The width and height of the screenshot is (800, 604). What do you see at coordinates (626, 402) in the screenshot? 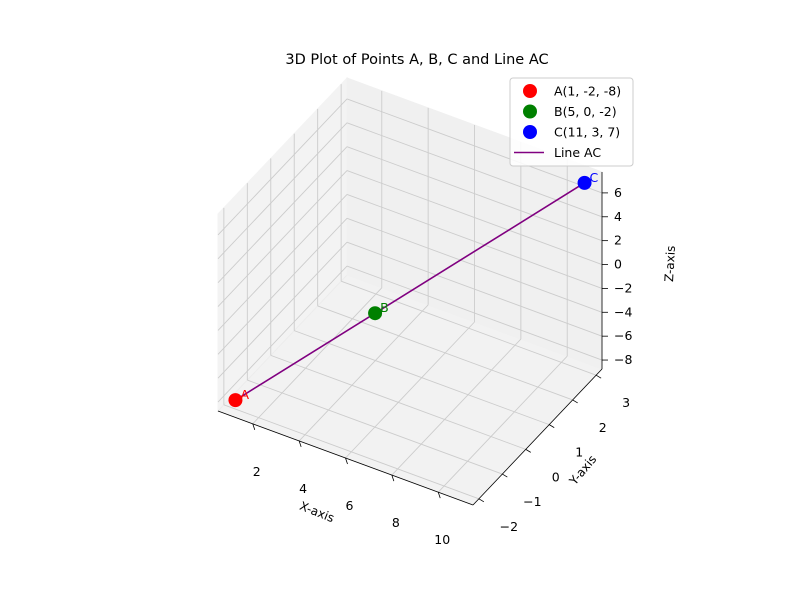
I see `y-tick-label: 3` at bounding box center [626, 402].